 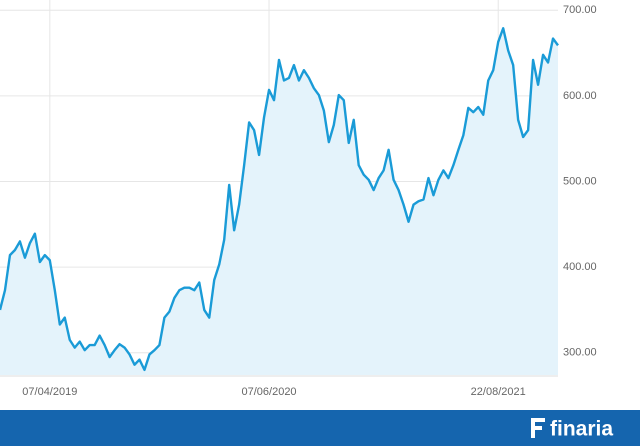 What do you see at coordinates (580, 96) in the screenshot?
I see `y-tick-label: 600.00` at bounding box center [580, 96].